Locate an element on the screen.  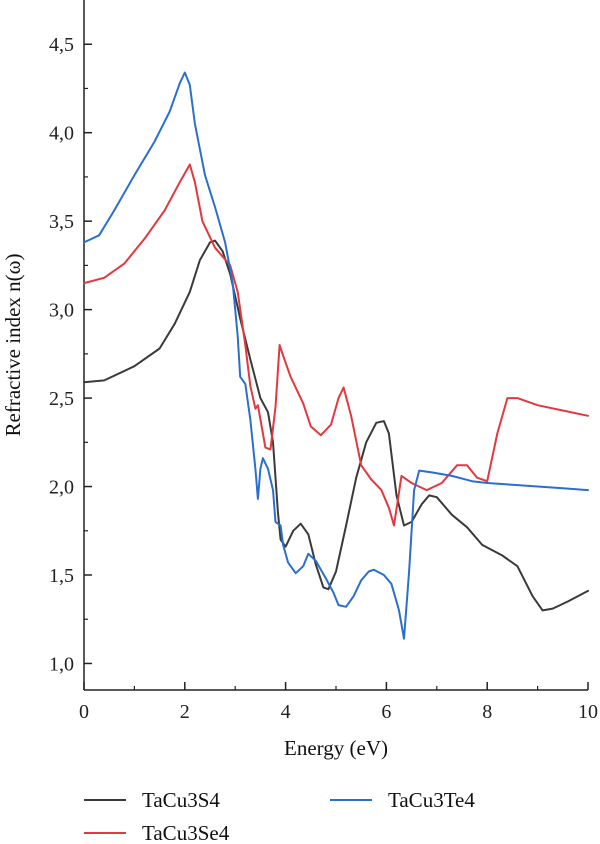
x-tick-label: 2 is located at coordinates (185, 712).